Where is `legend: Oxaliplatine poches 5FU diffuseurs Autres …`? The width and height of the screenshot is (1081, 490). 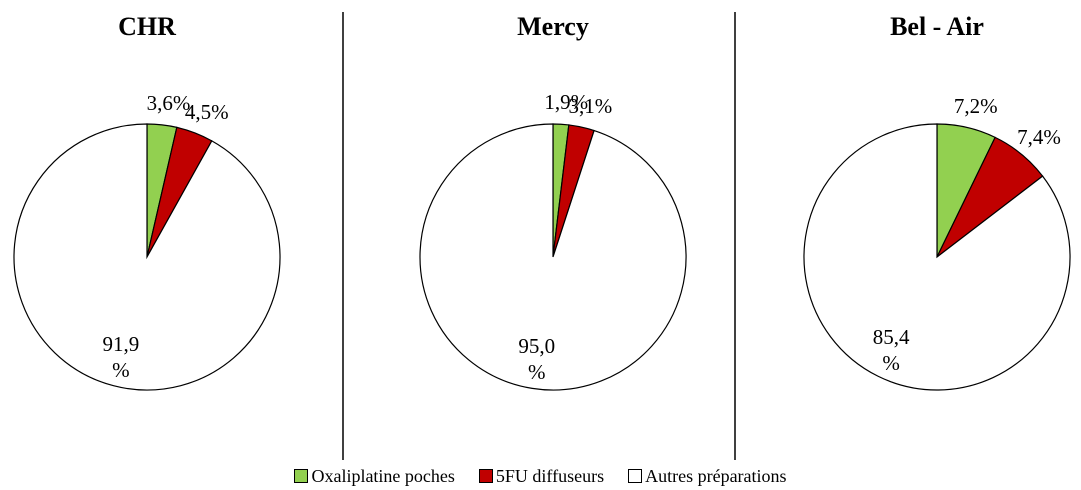
legend: Oxaliplatine poches 5FU diffuseurs Autres … is located at coordinates (540, 476).